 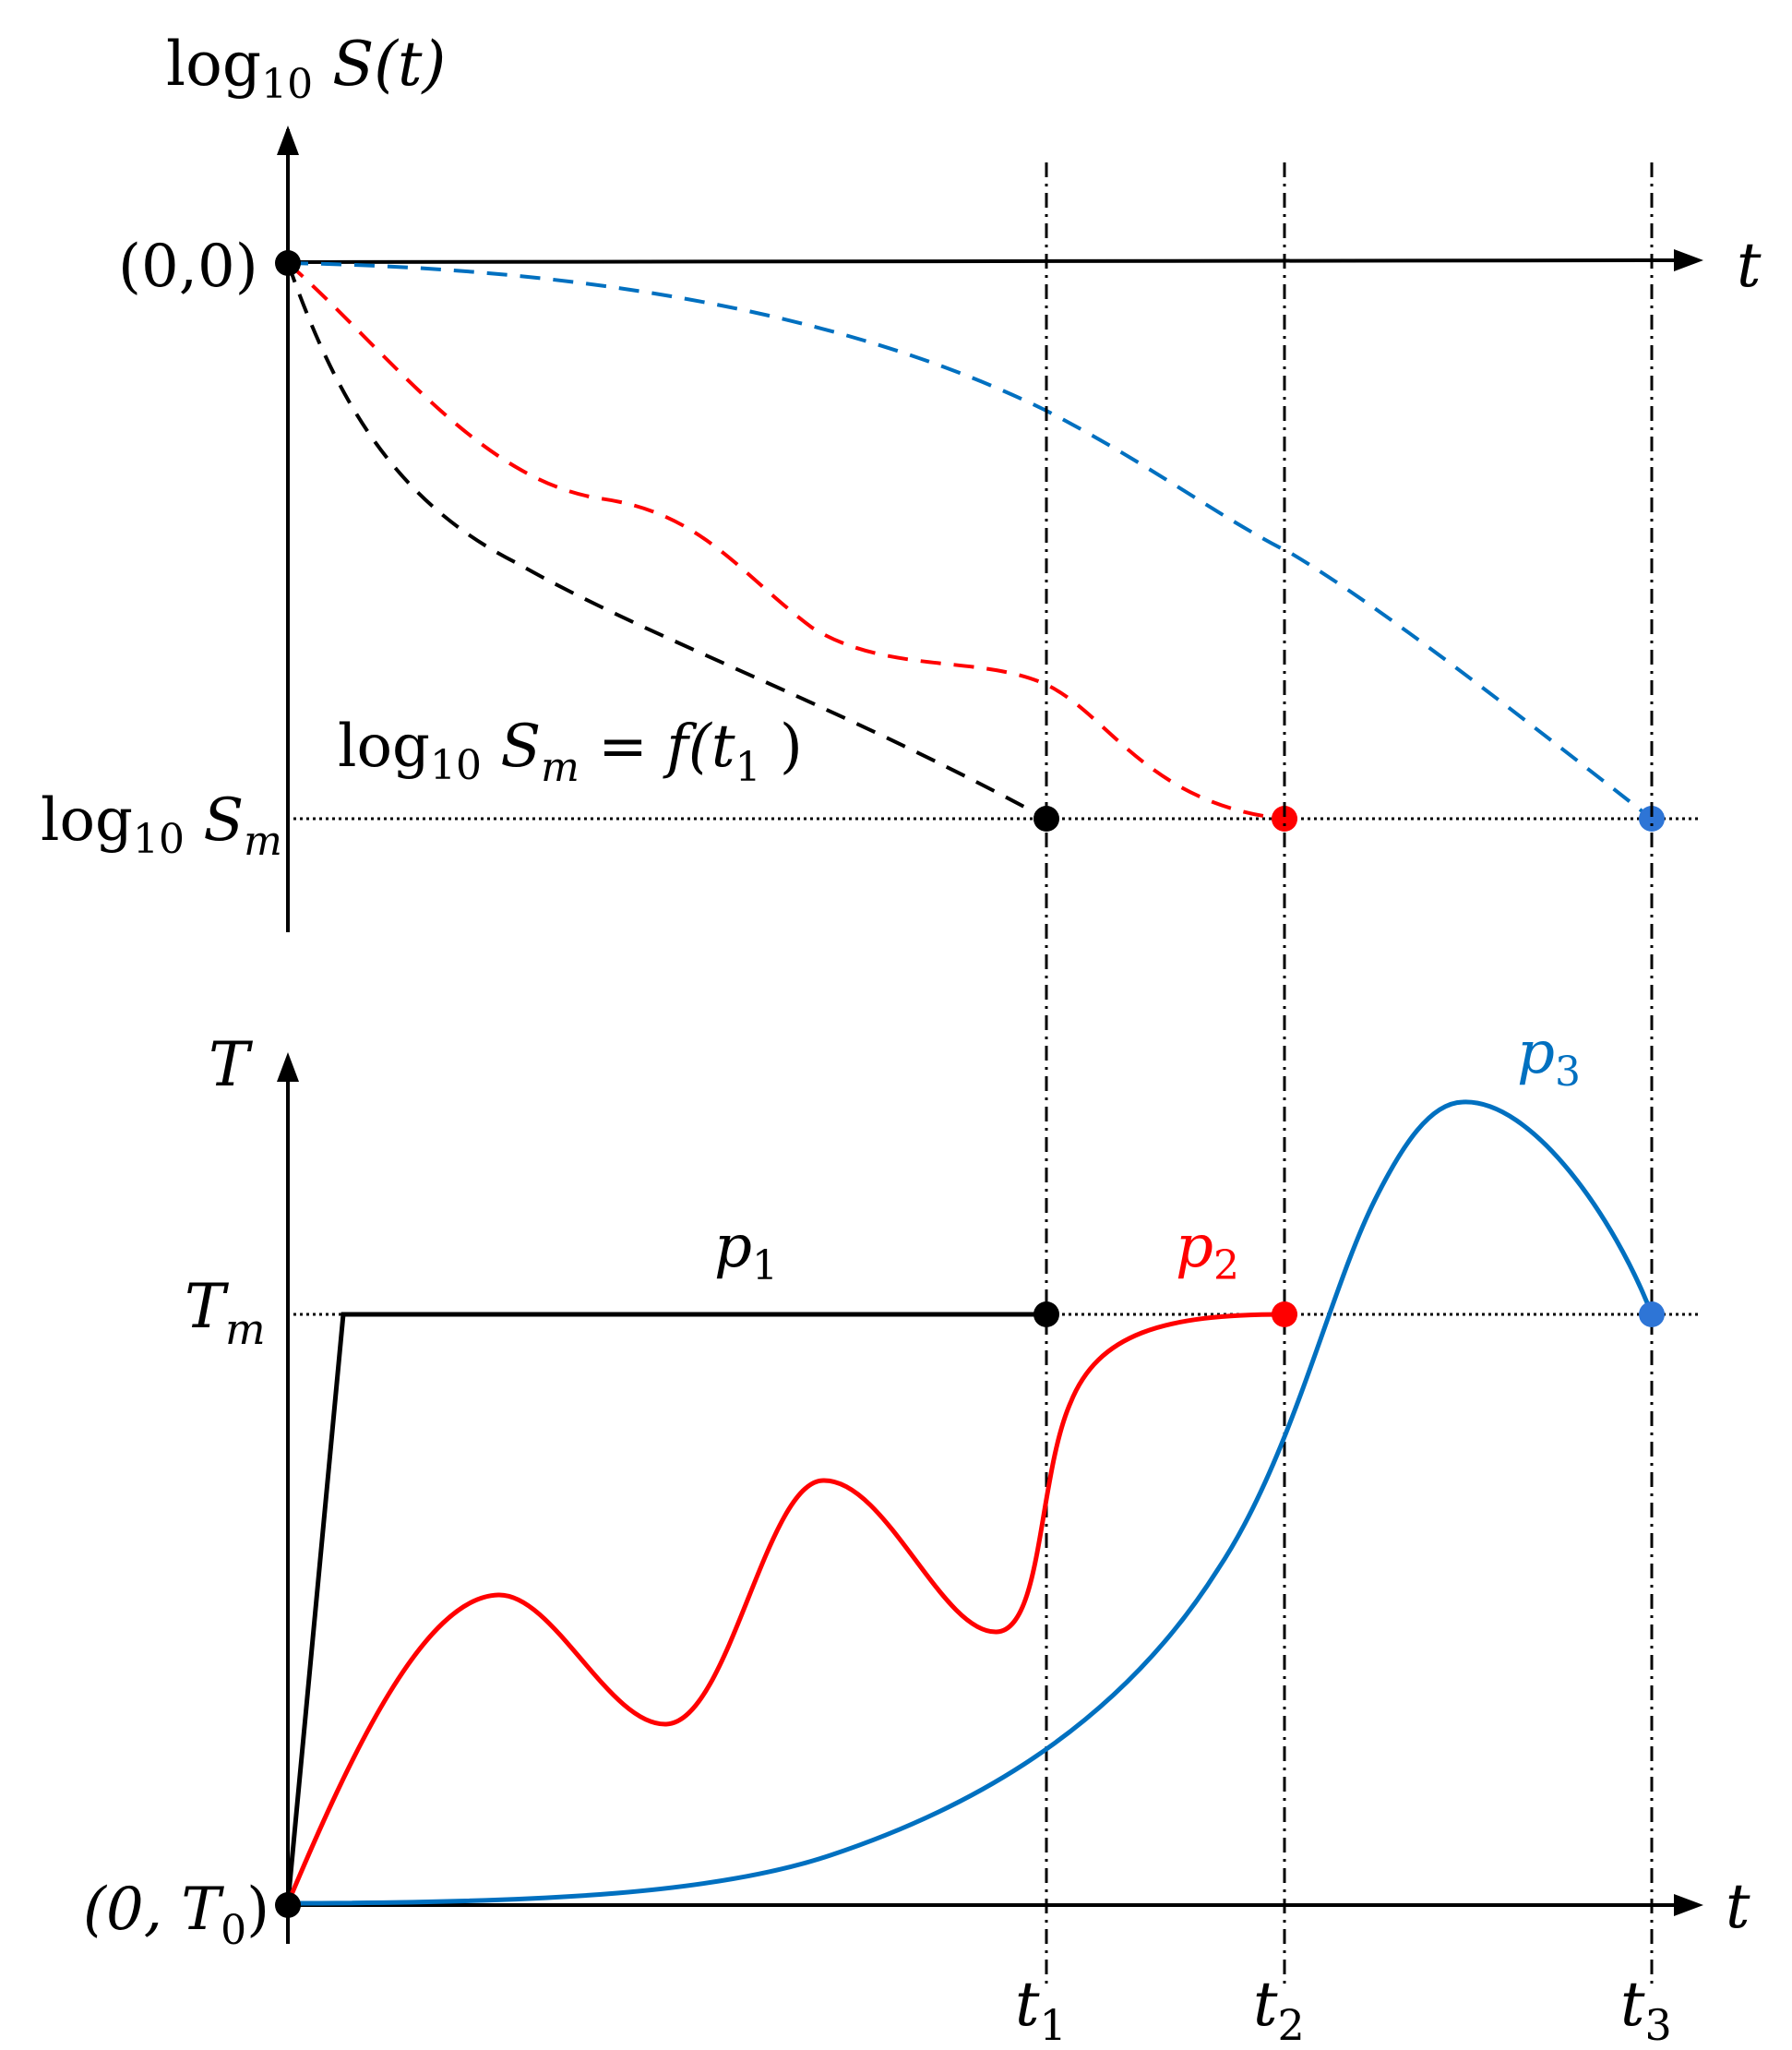 What do you see at coordinates (232, 1065) in the screenshot?
I see `bottom-y-axis-label: T` at bounding box center [232, 1065].